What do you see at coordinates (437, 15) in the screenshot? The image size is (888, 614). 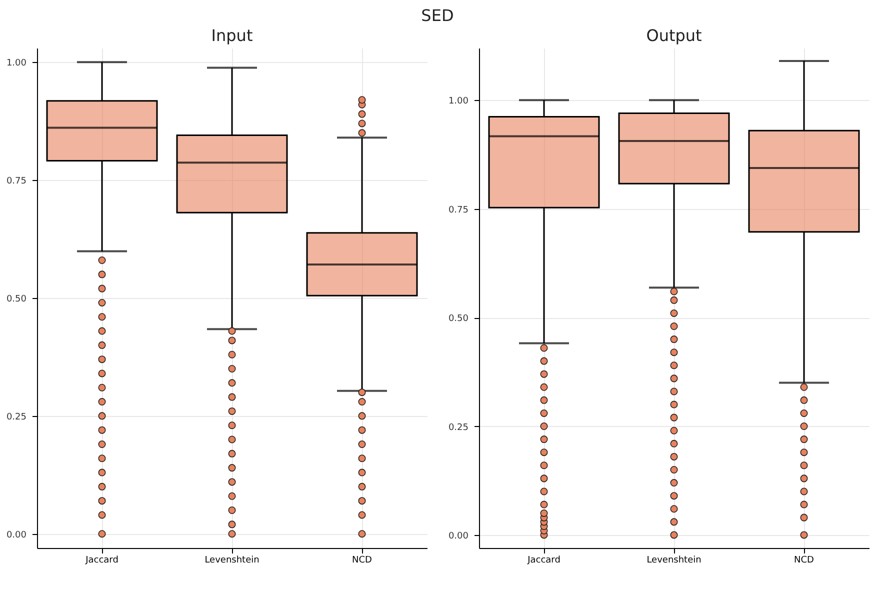 I see `text: SED` at bounding box center [437, 15].